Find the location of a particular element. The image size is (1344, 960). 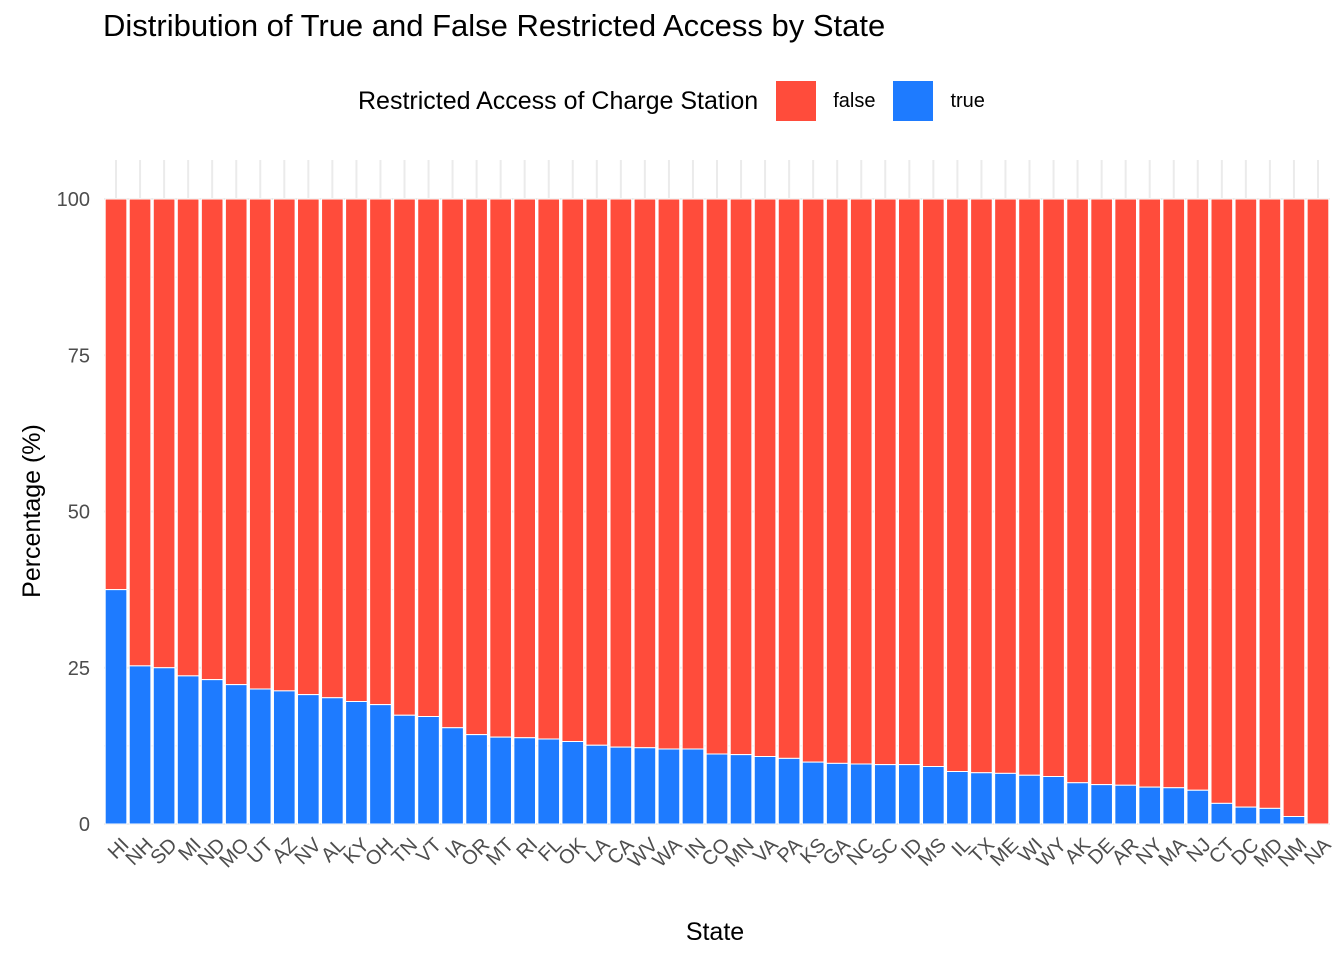

bar-true-ND is located at coordinates (212, 752).